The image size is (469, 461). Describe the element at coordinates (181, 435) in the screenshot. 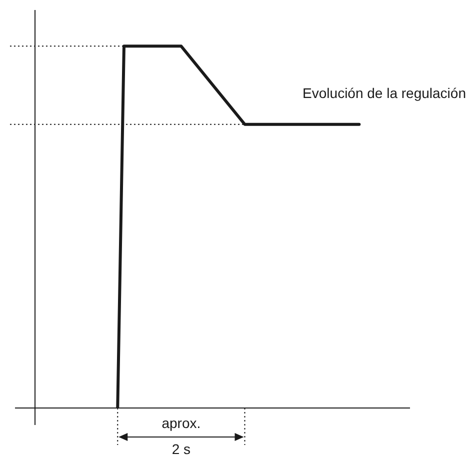

I see `text: aprox. 2 s` at that location.